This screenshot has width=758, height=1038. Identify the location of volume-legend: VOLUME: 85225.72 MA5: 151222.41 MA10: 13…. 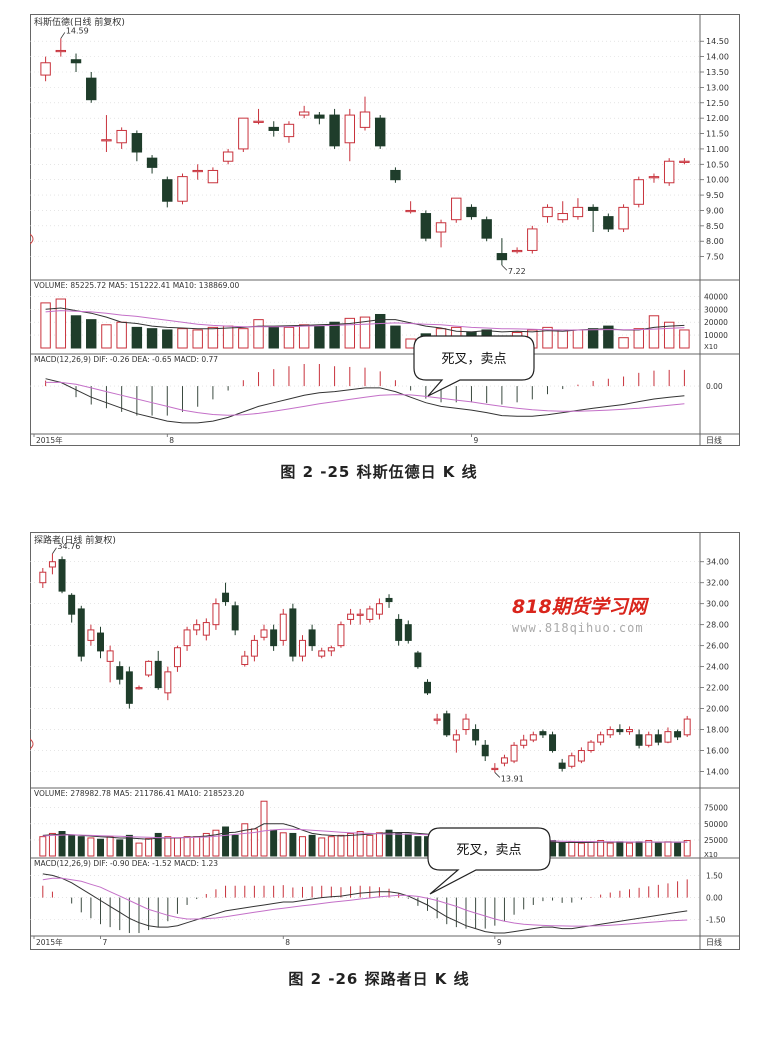
(137, 285).